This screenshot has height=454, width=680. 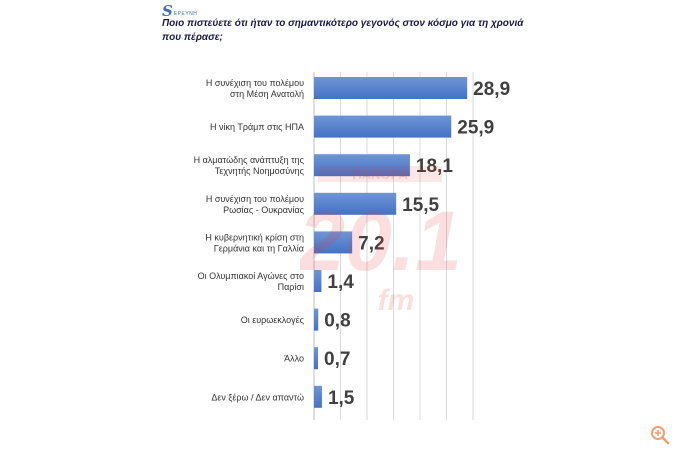 What do you see at coordinates (434, 166) in the screenshot?
I see `value-label-2: 18,1` at bounding box center [434, 166].